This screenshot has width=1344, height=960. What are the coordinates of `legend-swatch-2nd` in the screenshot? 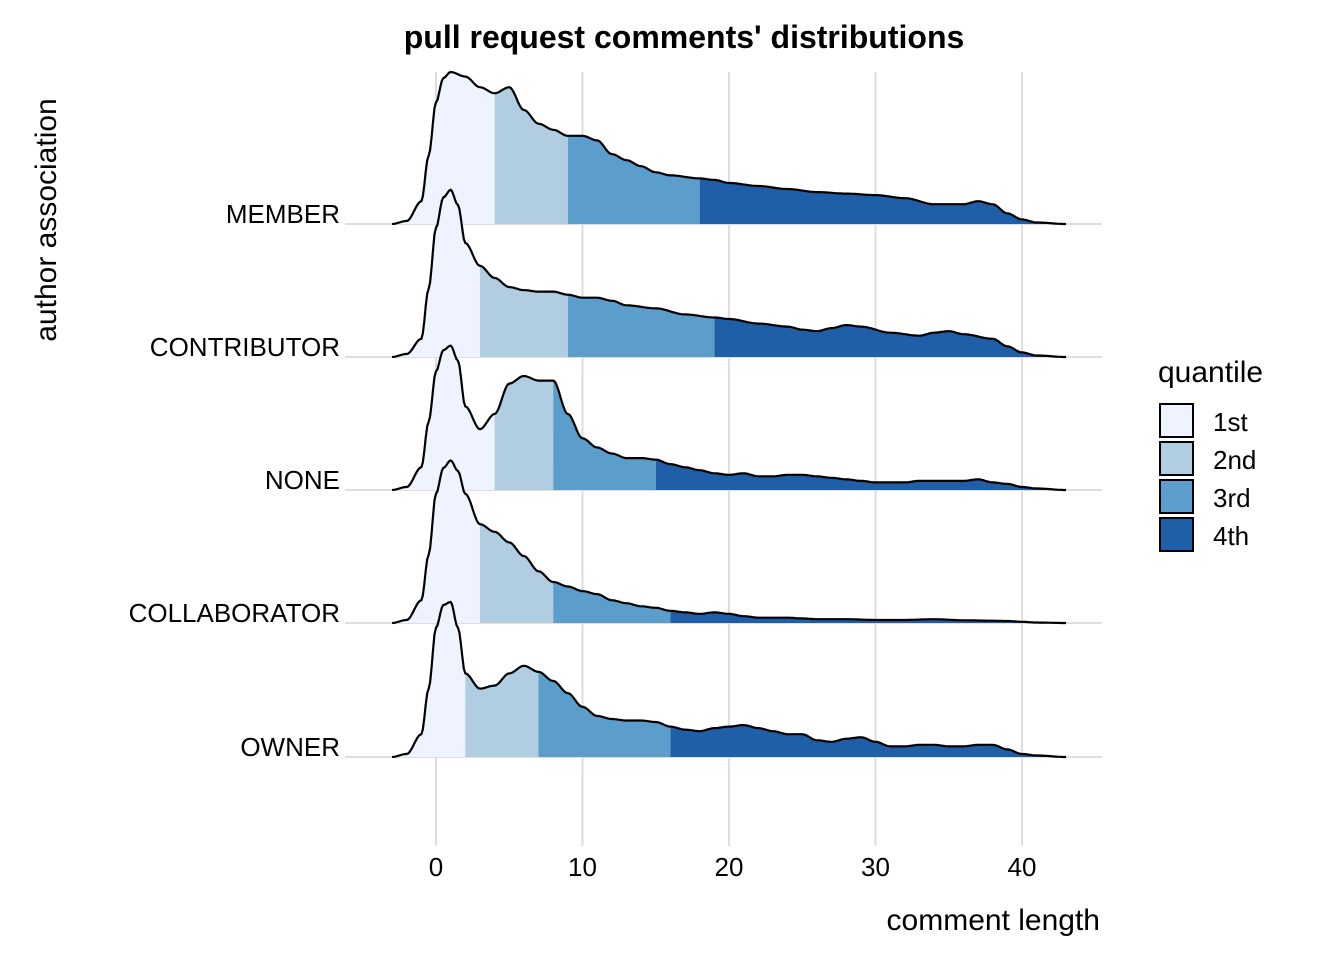 It's located at (1176, 458).